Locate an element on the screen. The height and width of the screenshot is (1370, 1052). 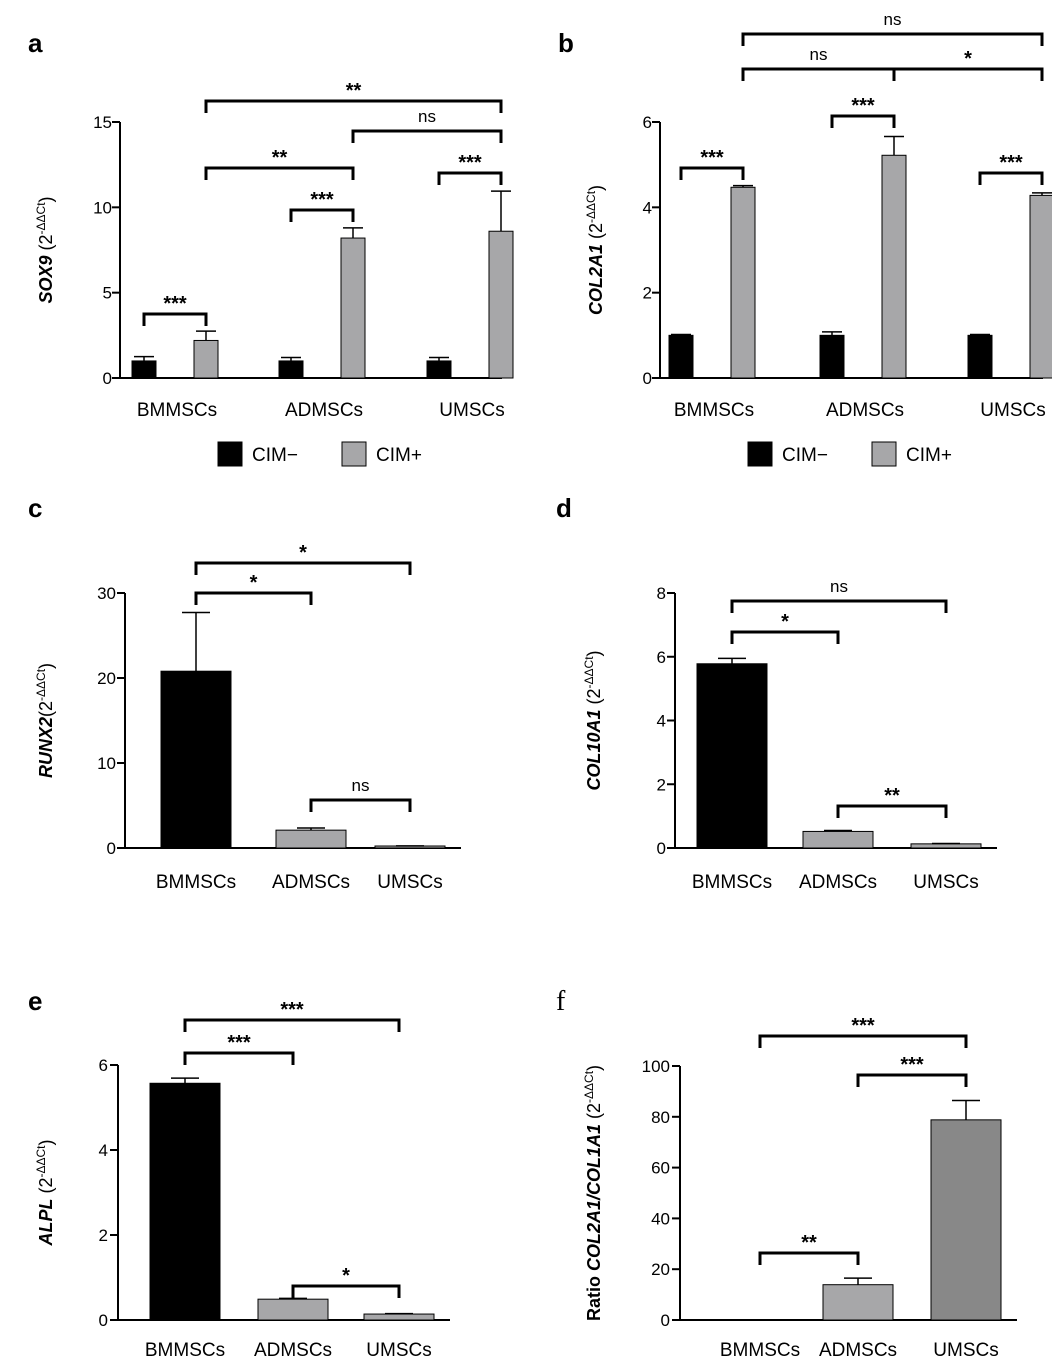
y-axis-label: RUNX2(2-ΔΔCt) is located at coordinates (45, 720).